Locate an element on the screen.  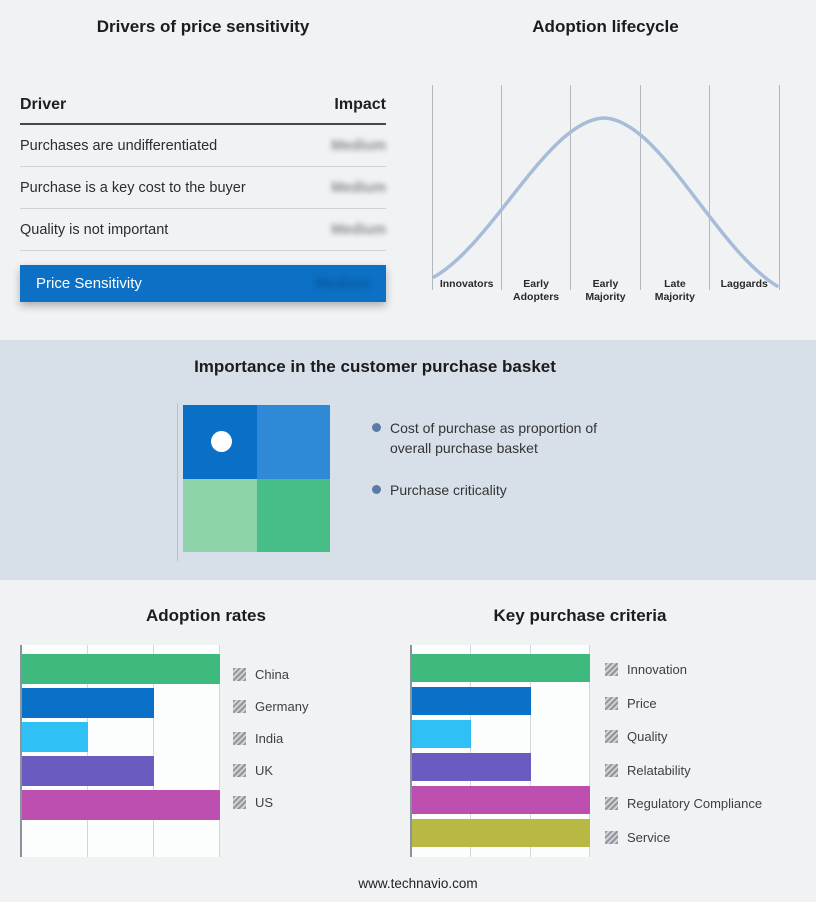
legend: China Germany India UK US is located at coordinates (270, 738).